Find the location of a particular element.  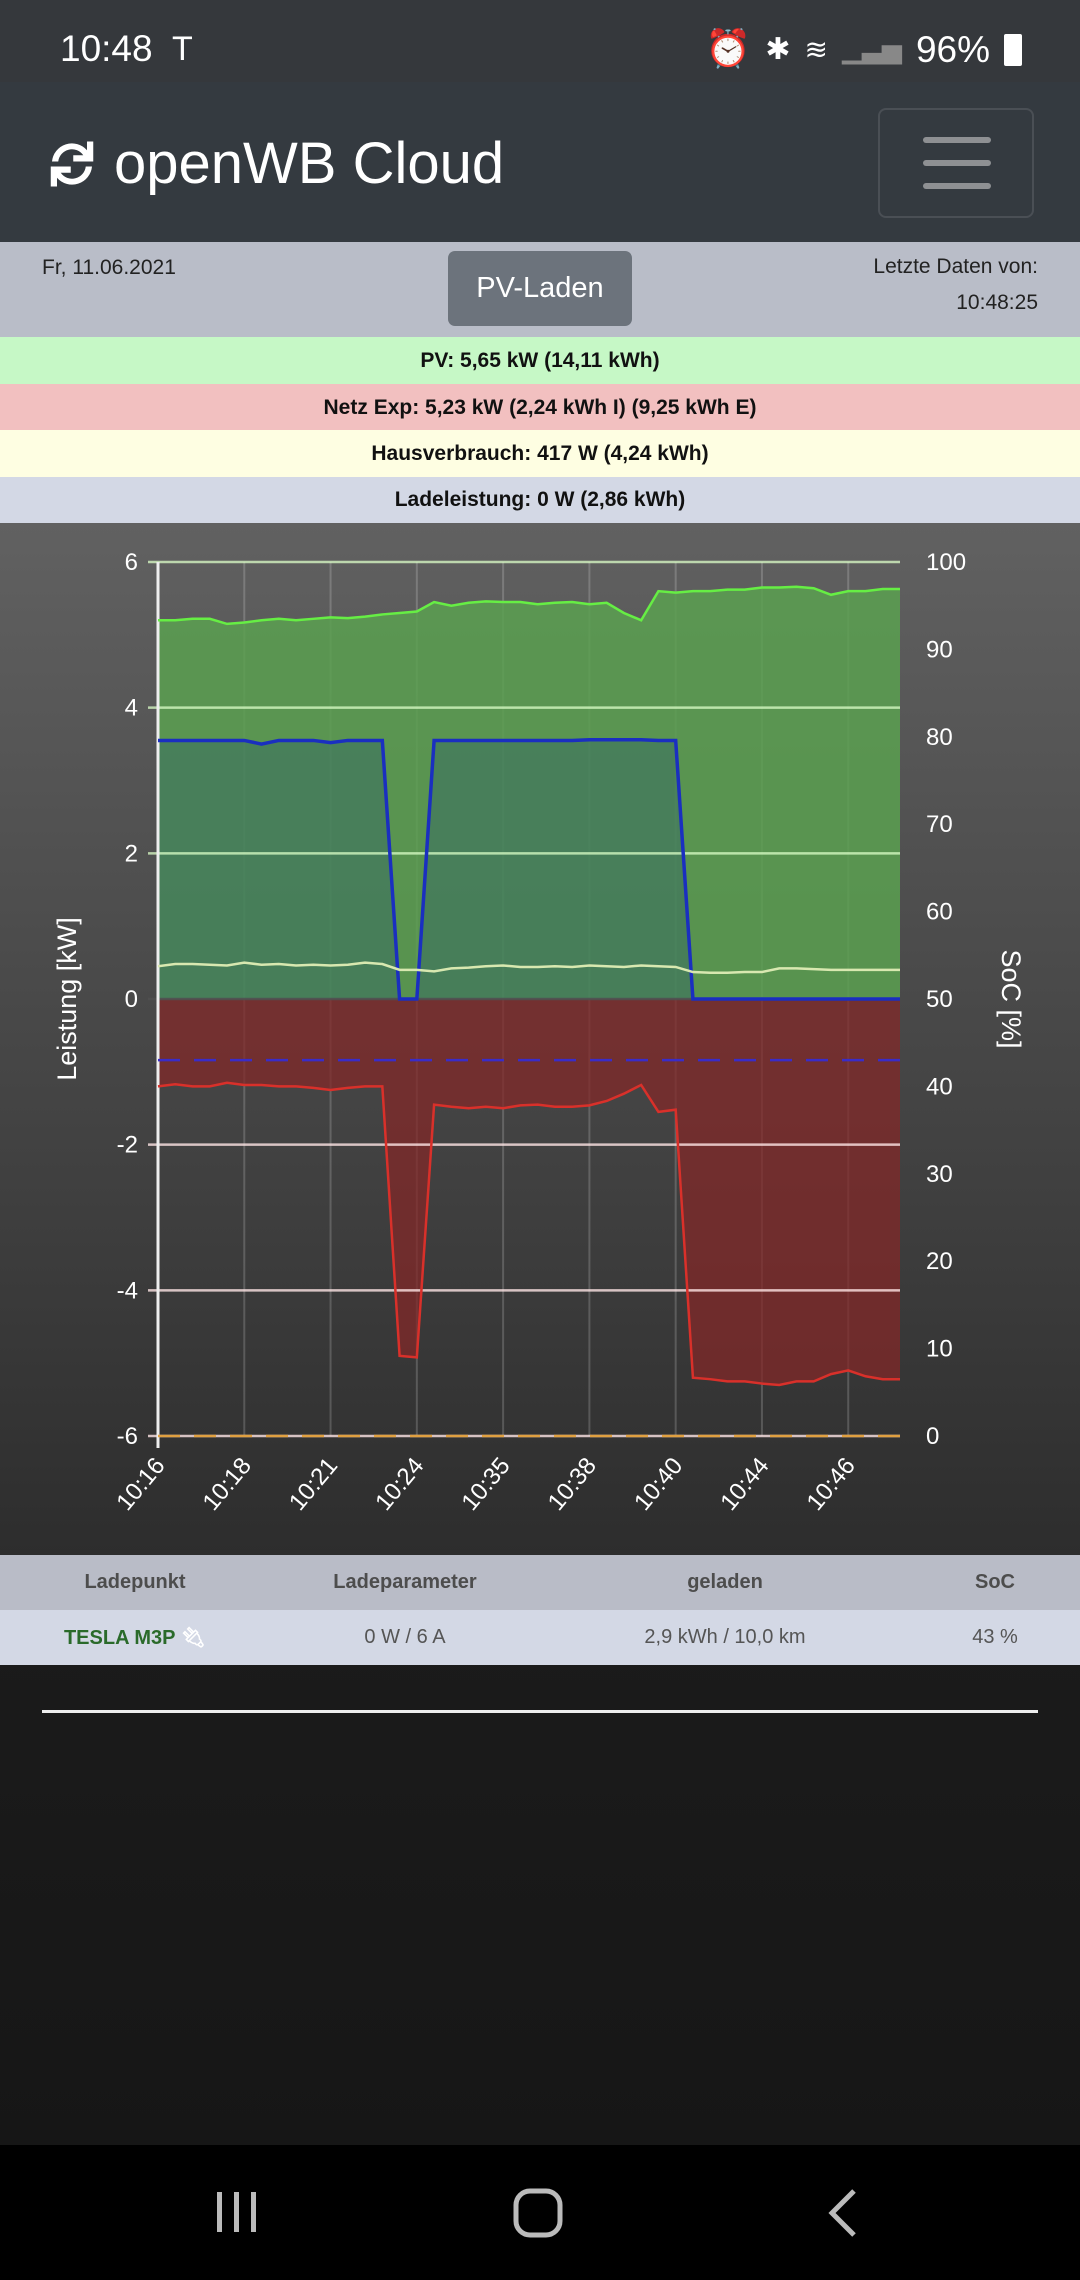

y-tick-label: -6 is located at coordinates (127, 1436).